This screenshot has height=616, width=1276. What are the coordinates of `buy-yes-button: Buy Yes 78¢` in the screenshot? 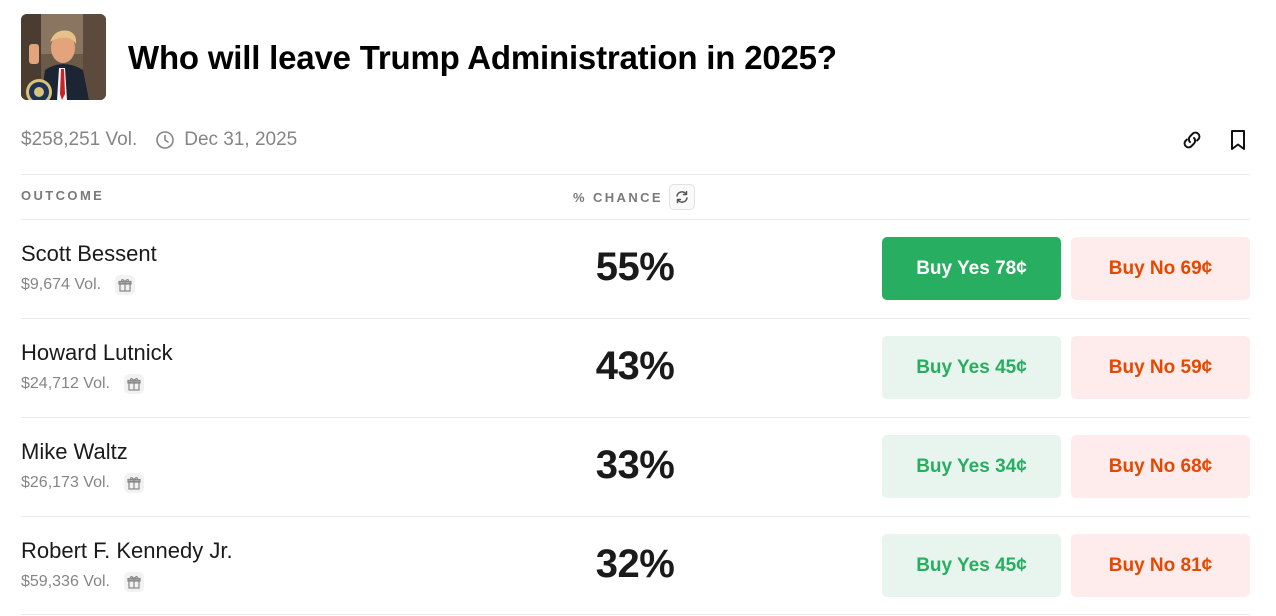 It's located at (971, 268).